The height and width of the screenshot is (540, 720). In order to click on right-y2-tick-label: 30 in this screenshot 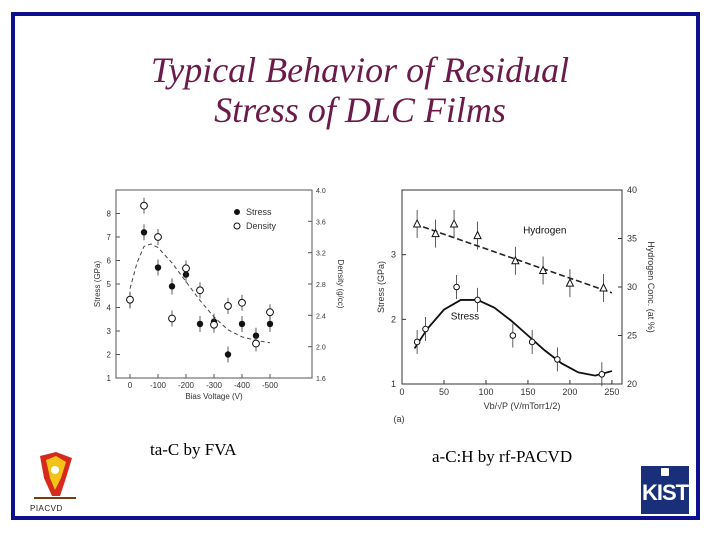, I will do `click(632, 287)`.